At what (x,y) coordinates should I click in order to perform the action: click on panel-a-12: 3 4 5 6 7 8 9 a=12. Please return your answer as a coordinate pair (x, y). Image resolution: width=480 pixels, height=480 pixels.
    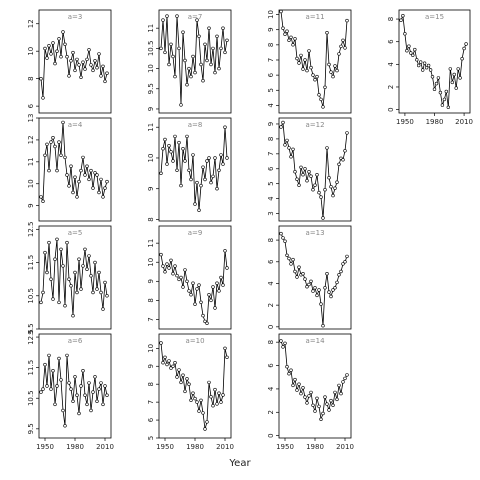
    Looking at the image, I should click on (309, 169).